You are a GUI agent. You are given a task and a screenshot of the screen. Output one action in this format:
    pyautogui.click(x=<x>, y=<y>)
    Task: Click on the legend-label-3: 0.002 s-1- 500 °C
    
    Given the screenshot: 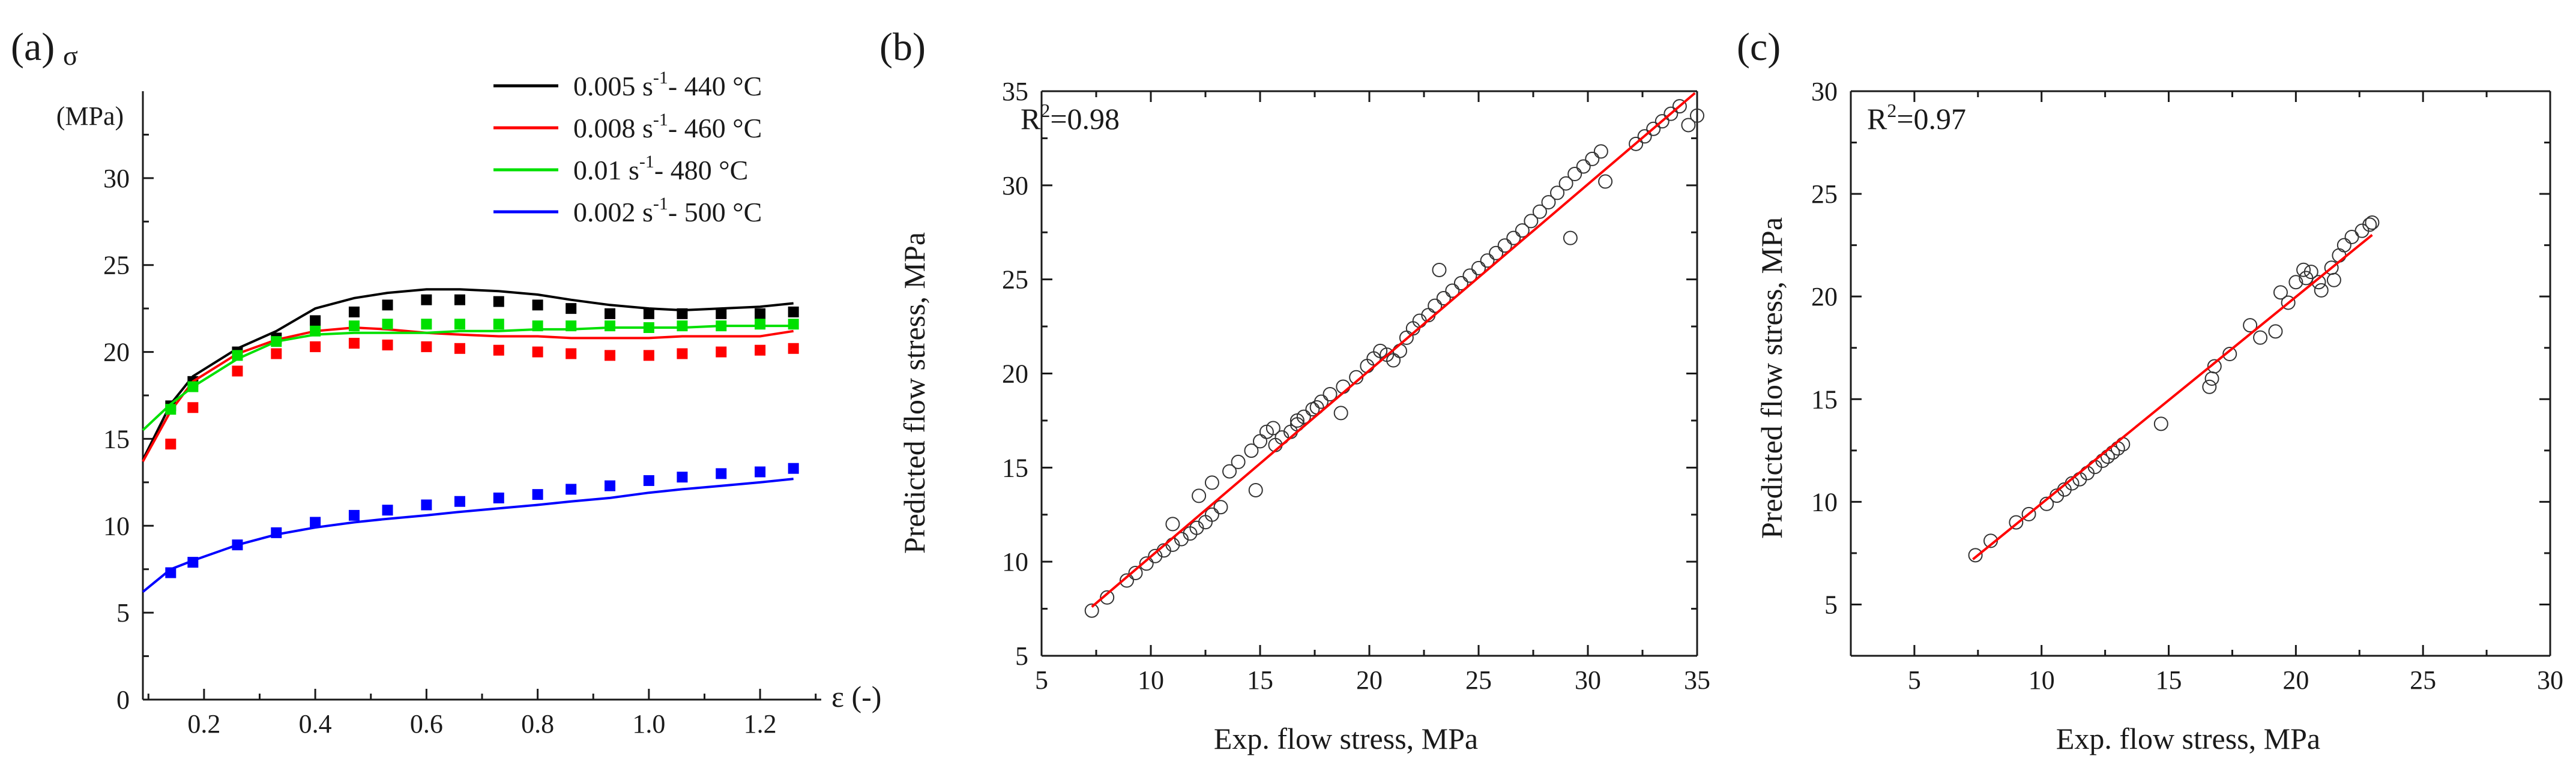 What is the action you would take?
    pyautogui.click(x=667, y=211)
    